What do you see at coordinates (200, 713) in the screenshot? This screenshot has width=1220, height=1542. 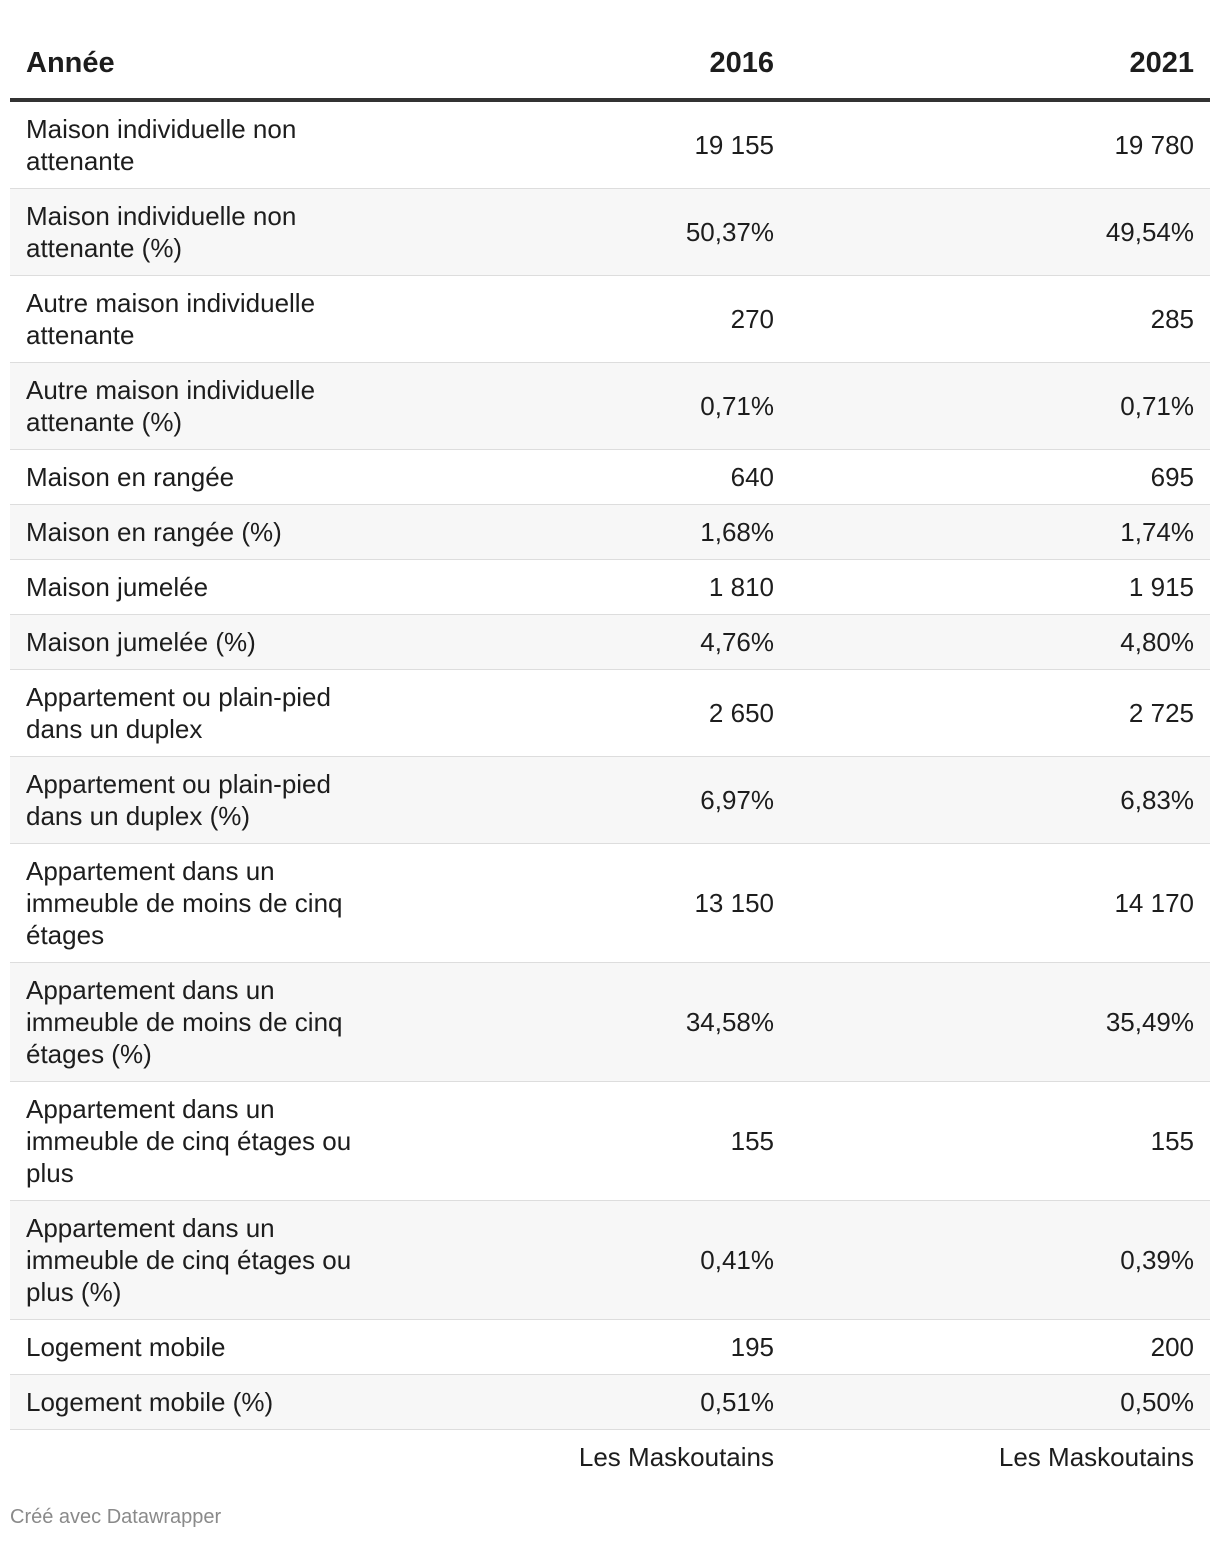 I see `row-label: Appartement ou plain-pied dans un duplex` at bounding box center [200, 713].